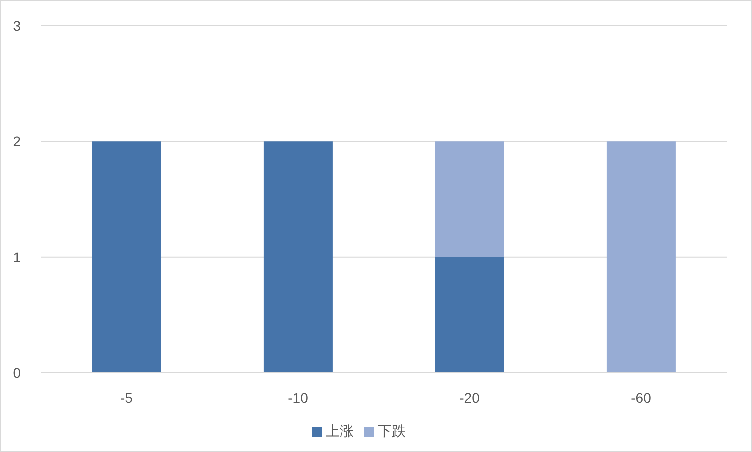  What do you see at coordinates (392, 431) in the screenshot?
I see `legend-label: 下跌` at bounding box center [392, 431].